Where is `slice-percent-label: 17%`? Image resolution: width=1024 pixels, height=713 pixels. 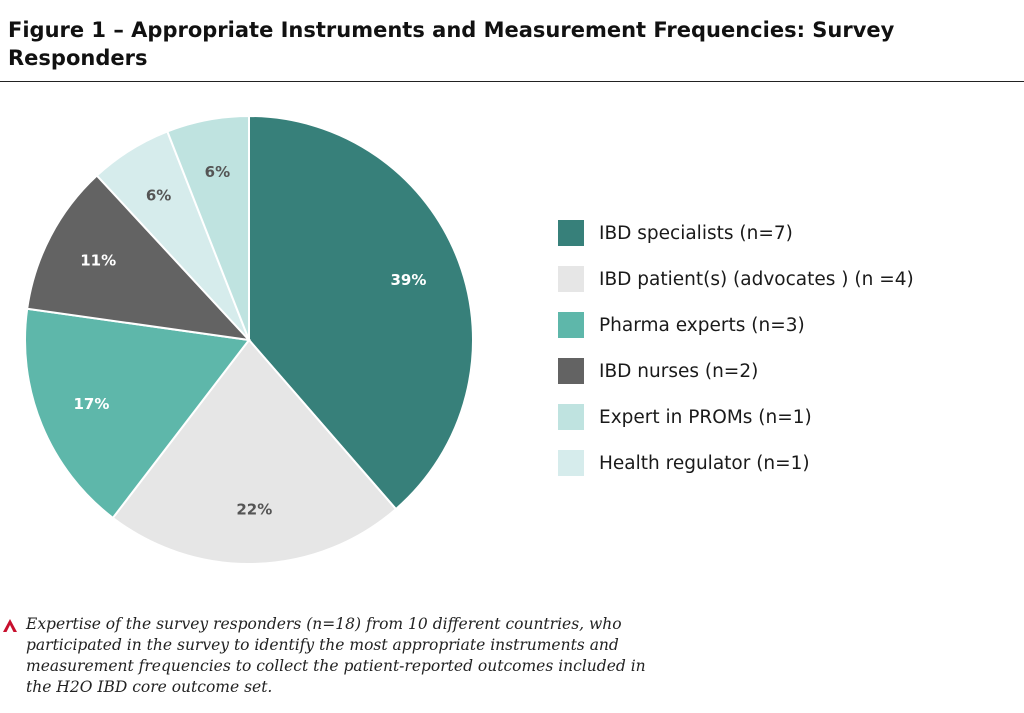
slice-percent-label: 17% is located at coordinates (92, 404).